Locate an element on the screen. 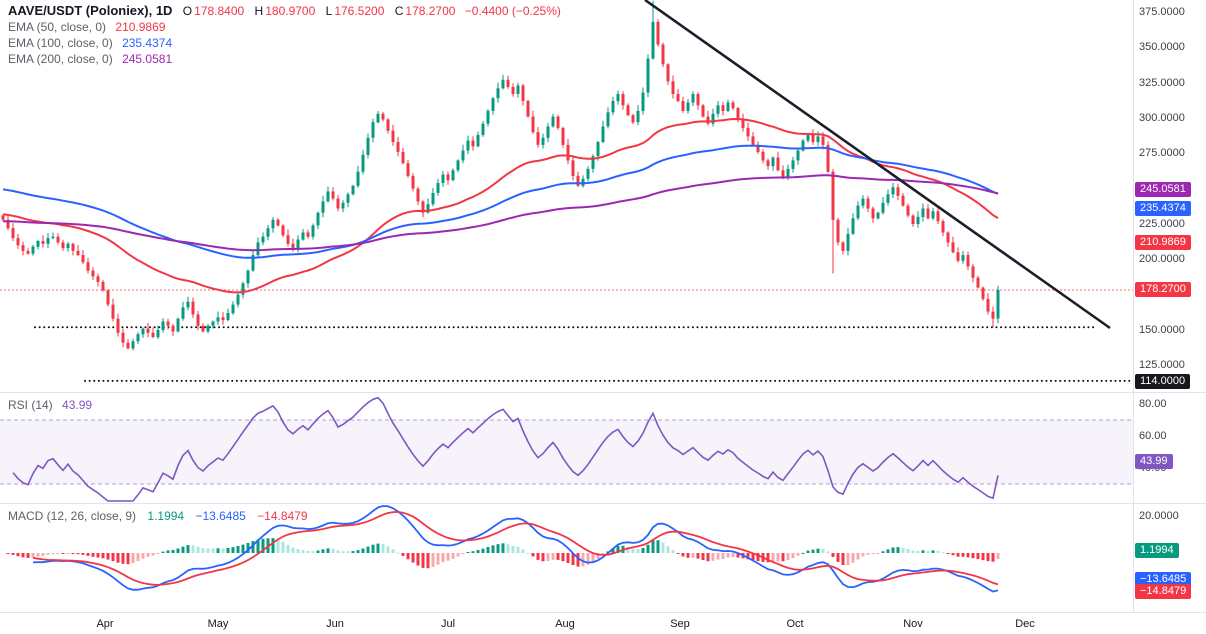 This screenshot has height=634, width=1206. axis-badge: 178.2700 is located at coordinates (1163, 289).